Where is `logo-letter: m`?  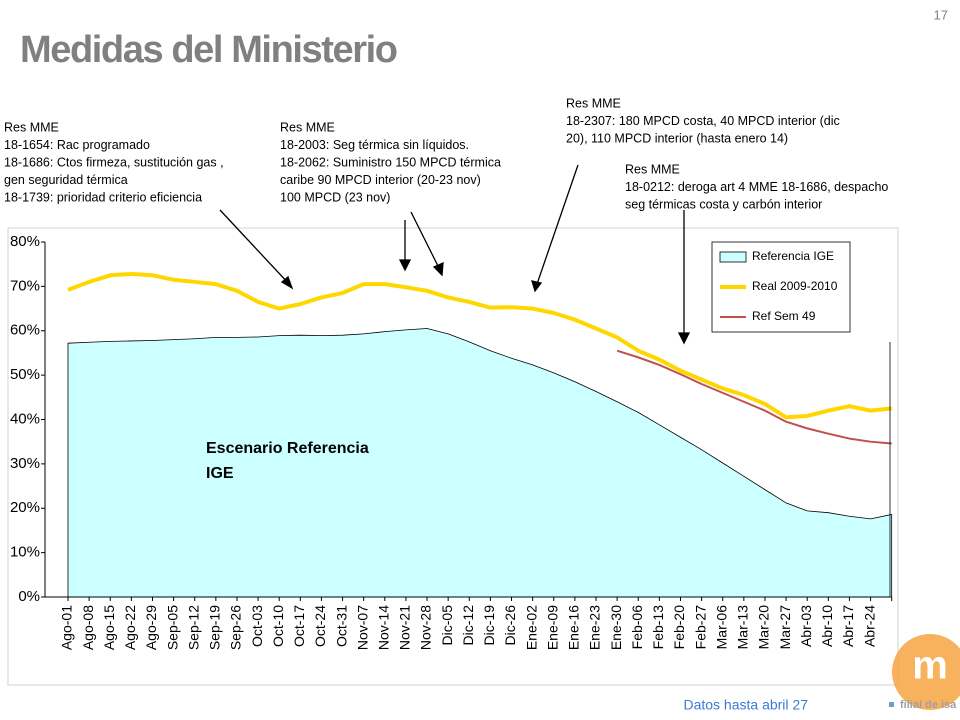
logo-letter: m is located at coordinates (930, 666).